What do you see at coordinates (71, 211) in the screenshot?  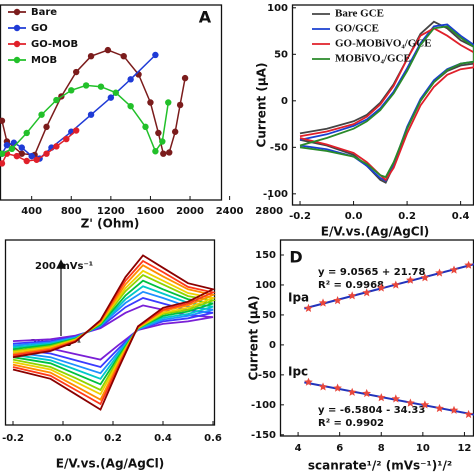 I see `x-tick-label: 800` at bounding box center [71, 211].